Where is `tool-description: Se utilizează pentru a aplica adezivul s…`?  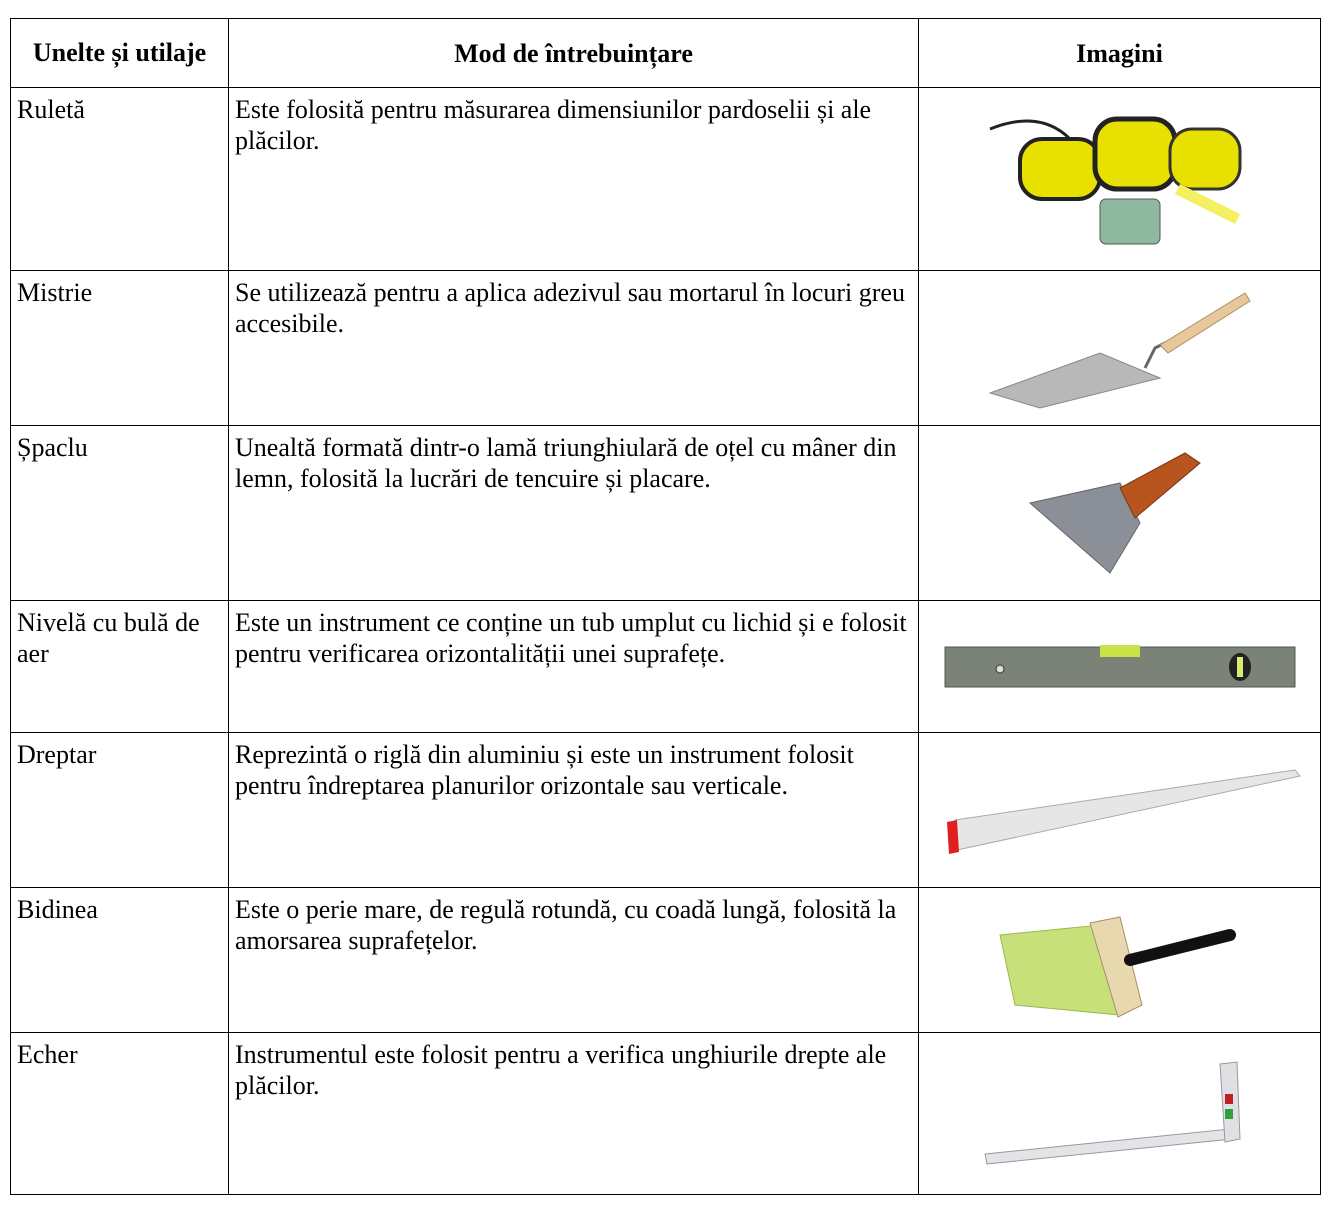 tool-description: Se utilizează pentru a aplica adezivul s… is located at coordinates (573, 348).